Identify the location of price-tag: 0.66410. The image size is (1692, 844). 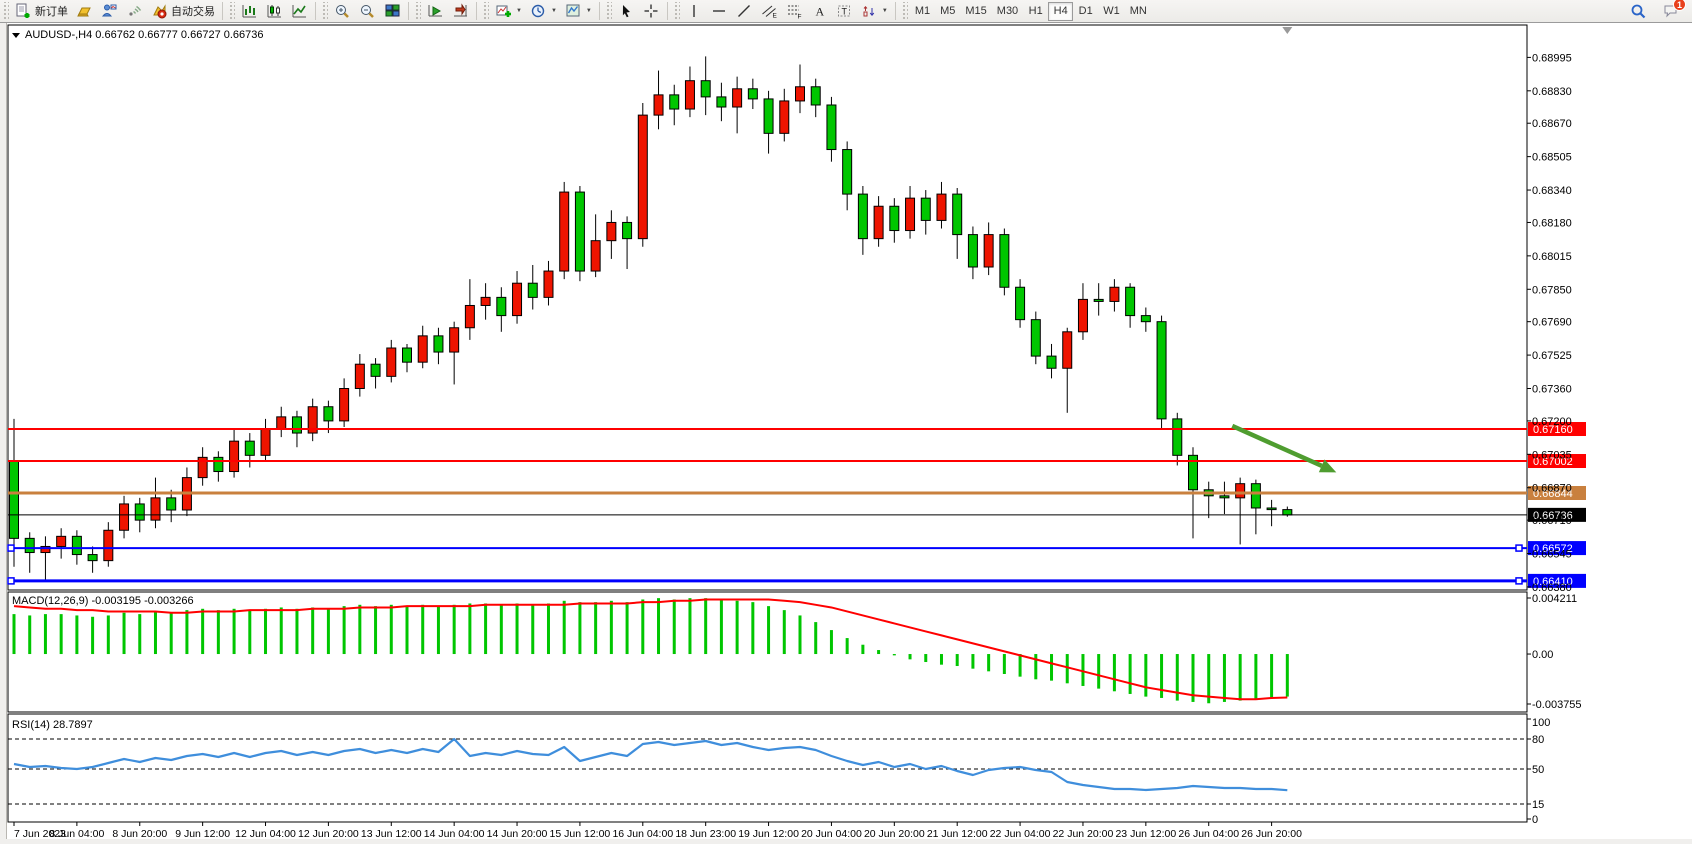
(1557, 580).